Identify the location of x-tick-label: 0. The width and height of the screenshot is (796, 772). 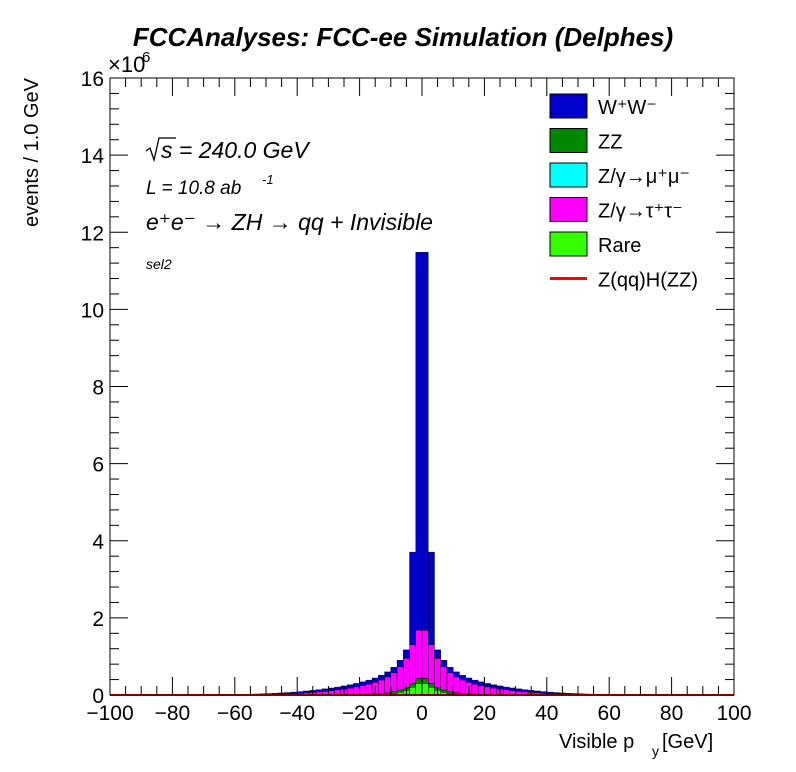
(422, 713).